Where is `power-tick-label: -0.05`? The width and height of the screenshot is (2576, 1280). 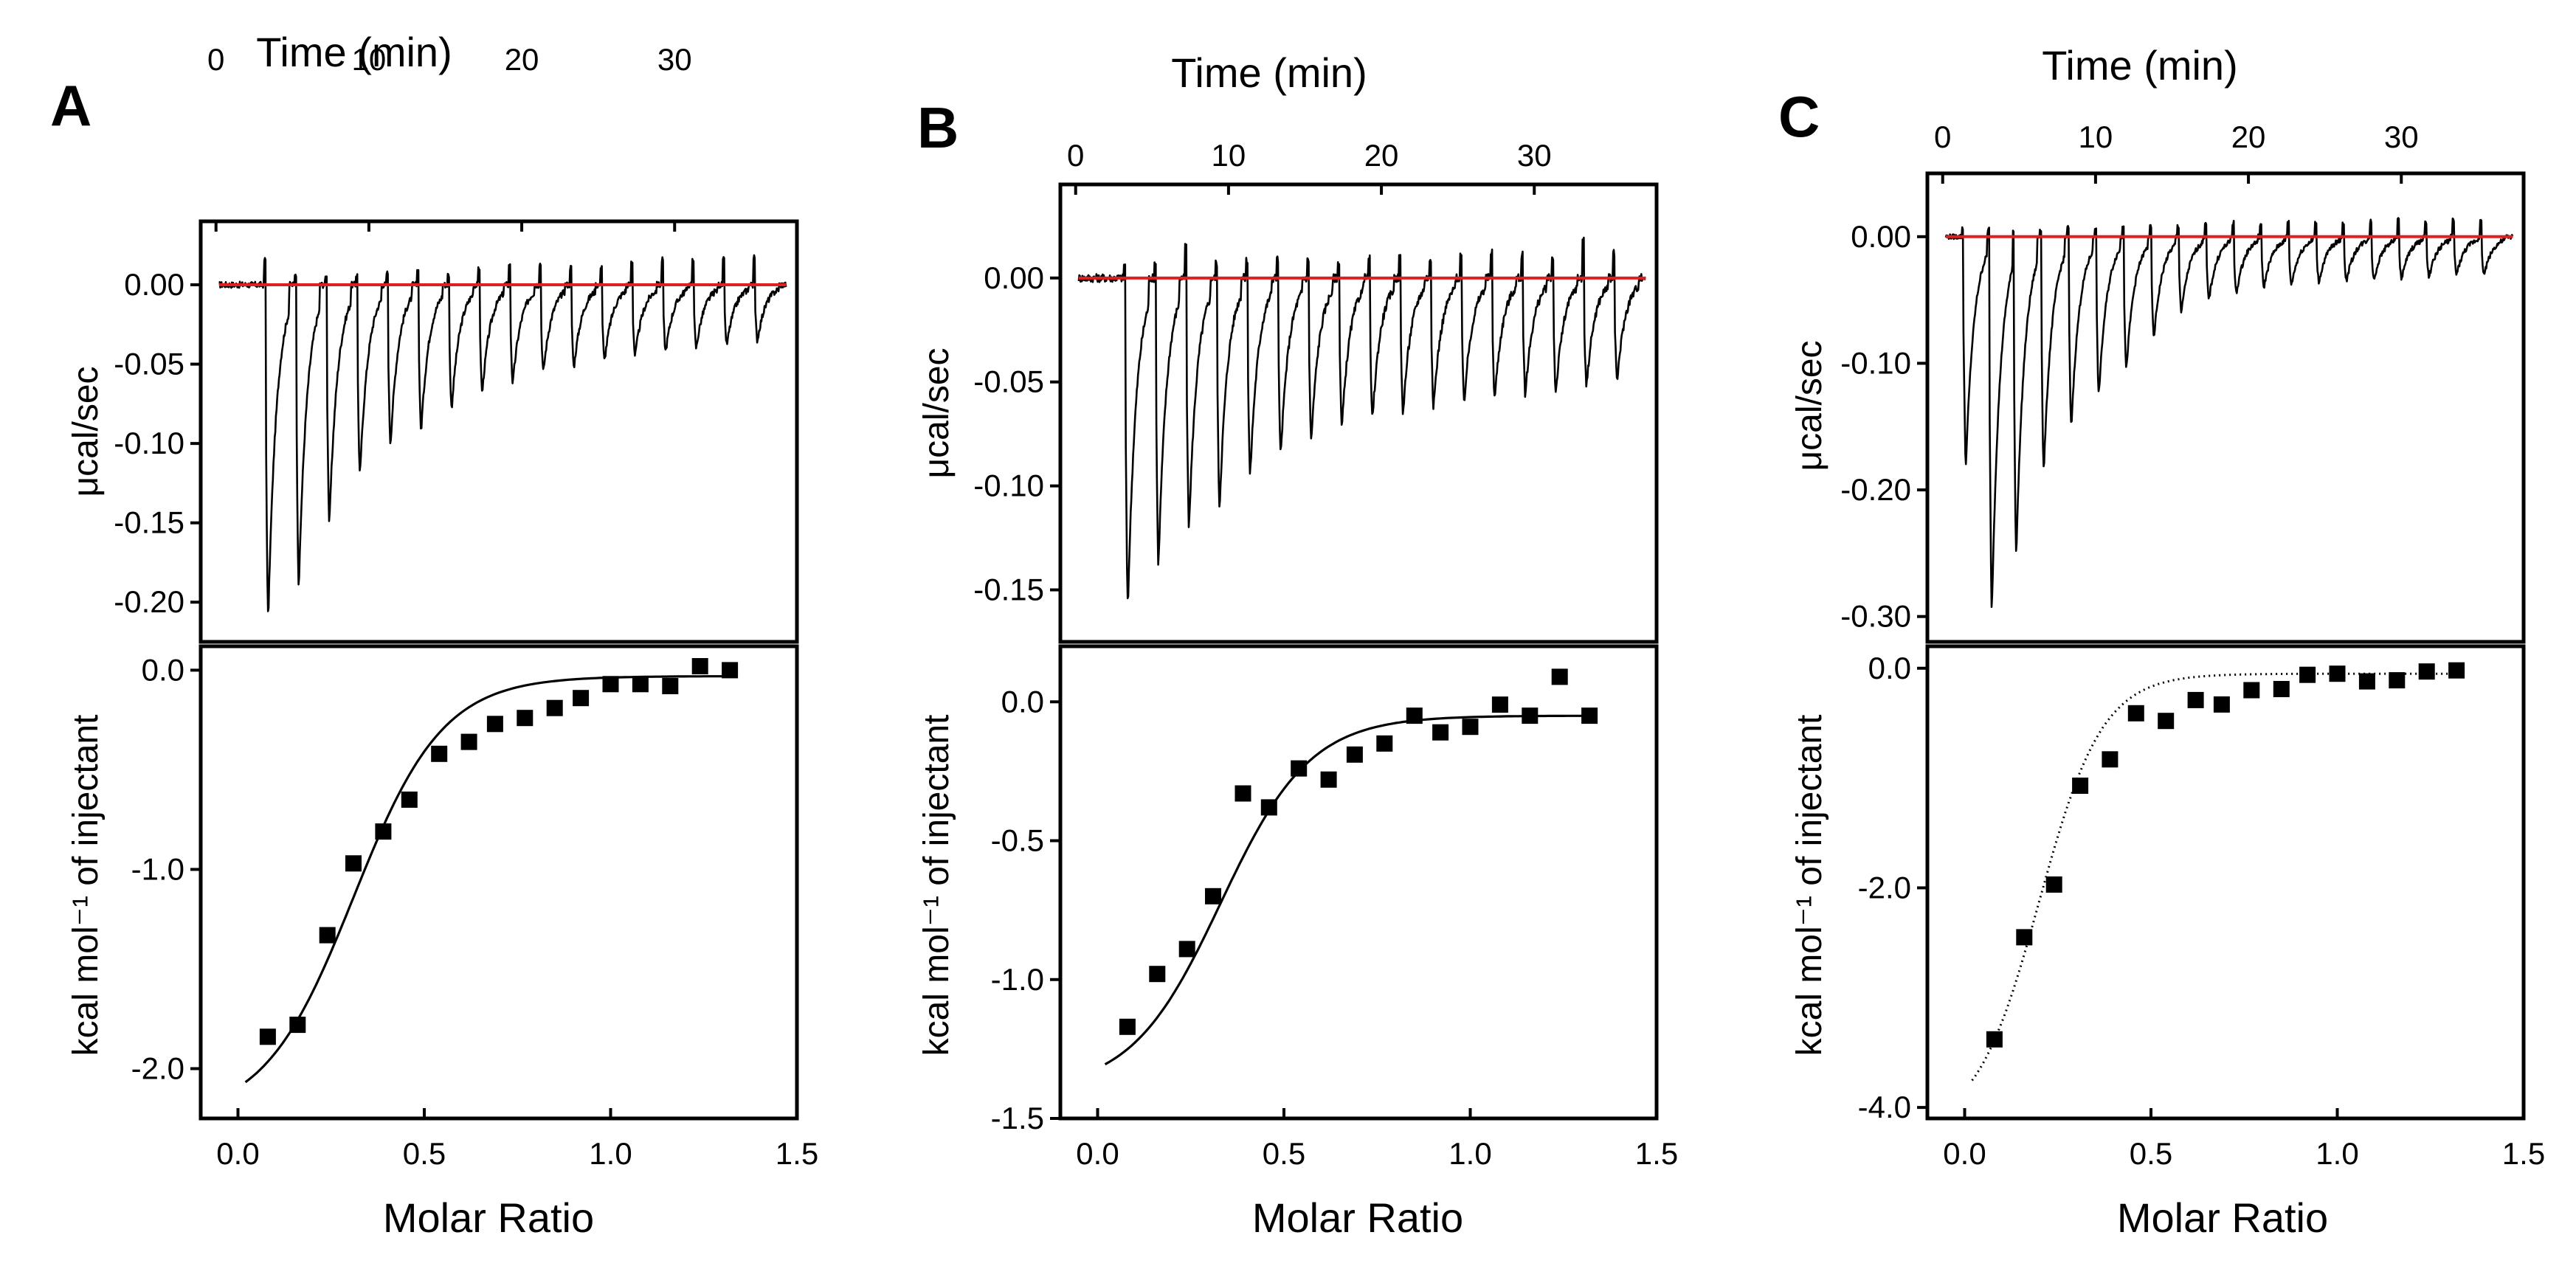 power-tick-label: -0.05 is located at coordinates (149, 364).